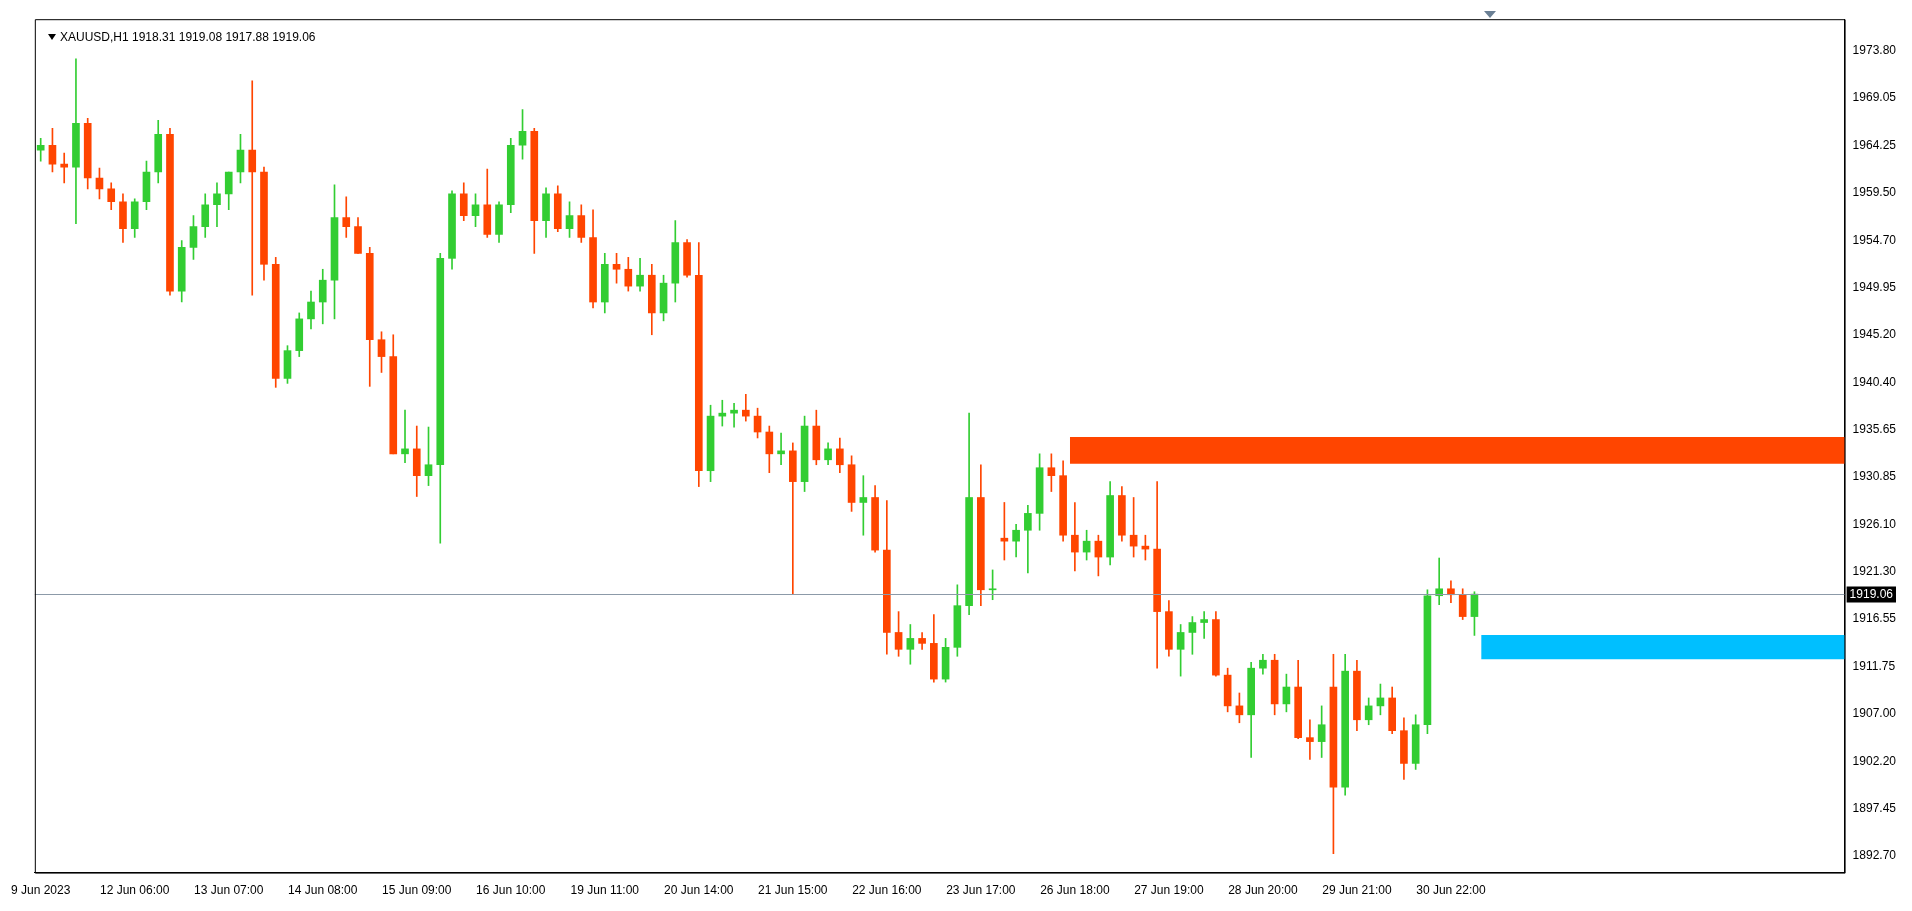 The width and height of the screenshot is (1912, 911). What do you see at coordinates (1874, 145) in the screenshot?
I see `y-tick-label: 1964.25` at bounding box center [1874, 145].